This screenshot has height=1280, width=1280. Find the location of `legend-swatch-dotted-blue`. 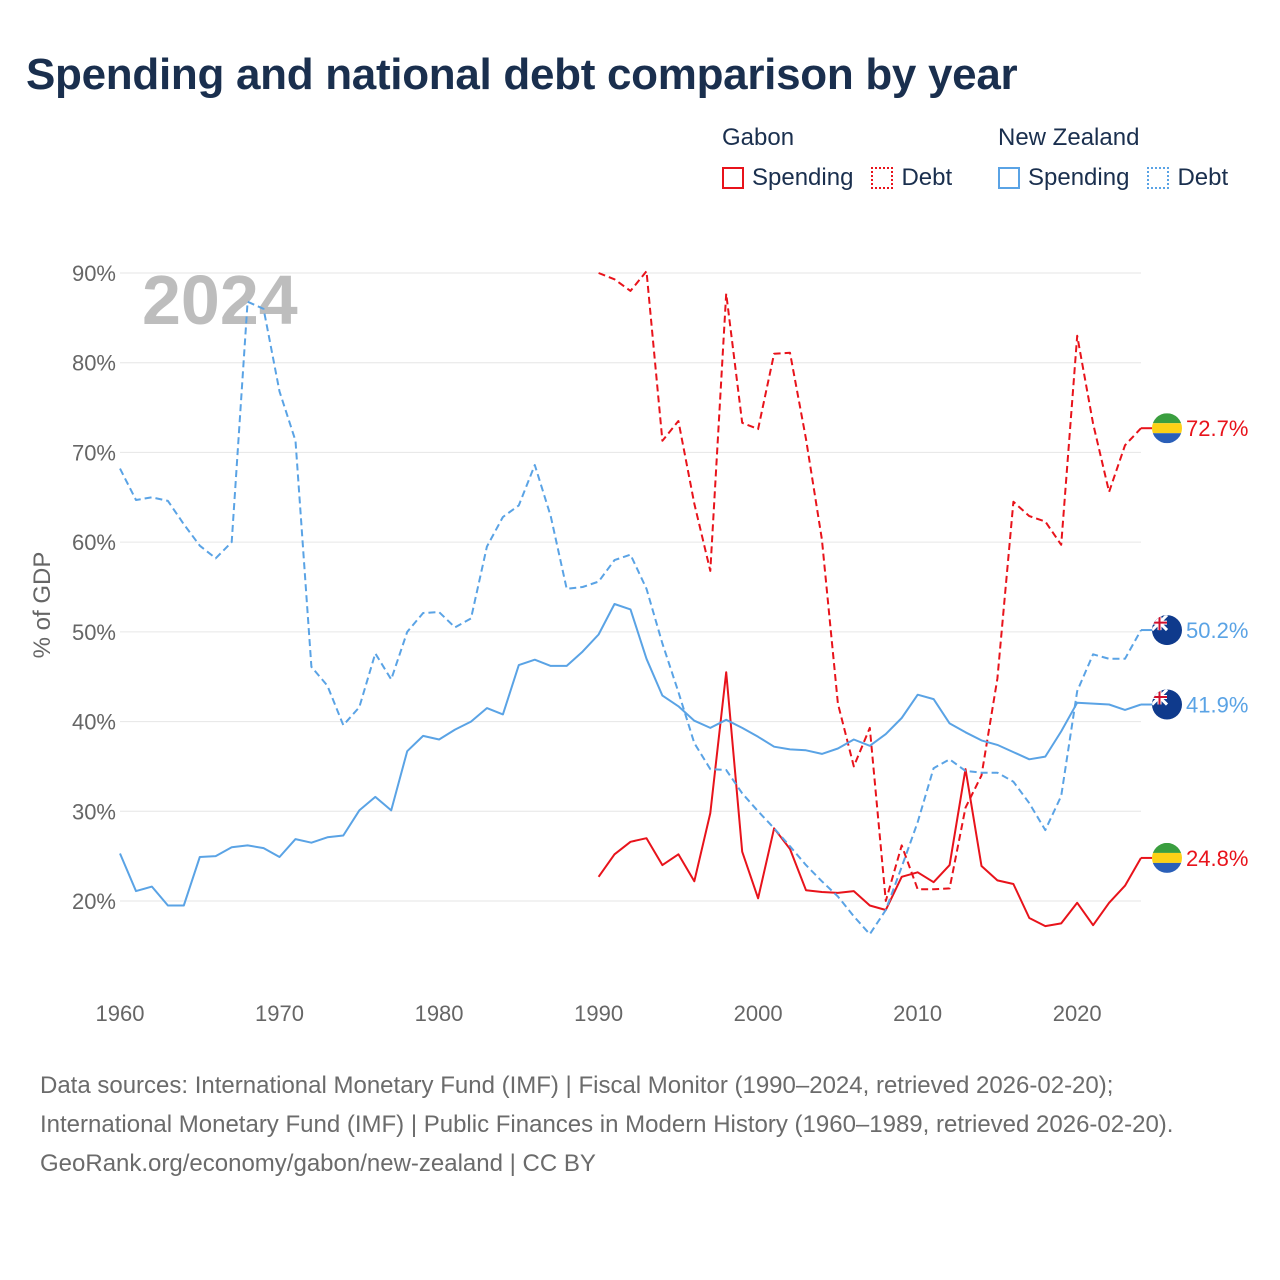

legend-swatch-dotted-blue is located at coordinates (1158, 178).